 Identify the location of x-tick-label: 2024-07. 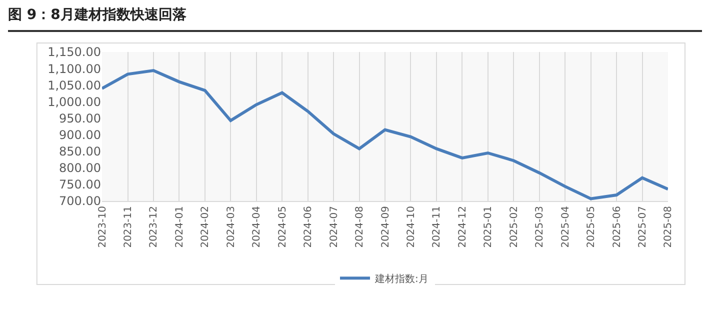
(334, 227).